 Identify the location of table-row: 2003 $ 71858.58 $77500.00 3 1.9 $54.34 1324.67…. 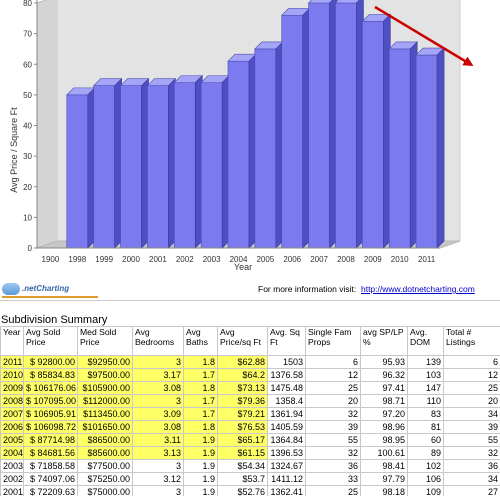
(250, 466).